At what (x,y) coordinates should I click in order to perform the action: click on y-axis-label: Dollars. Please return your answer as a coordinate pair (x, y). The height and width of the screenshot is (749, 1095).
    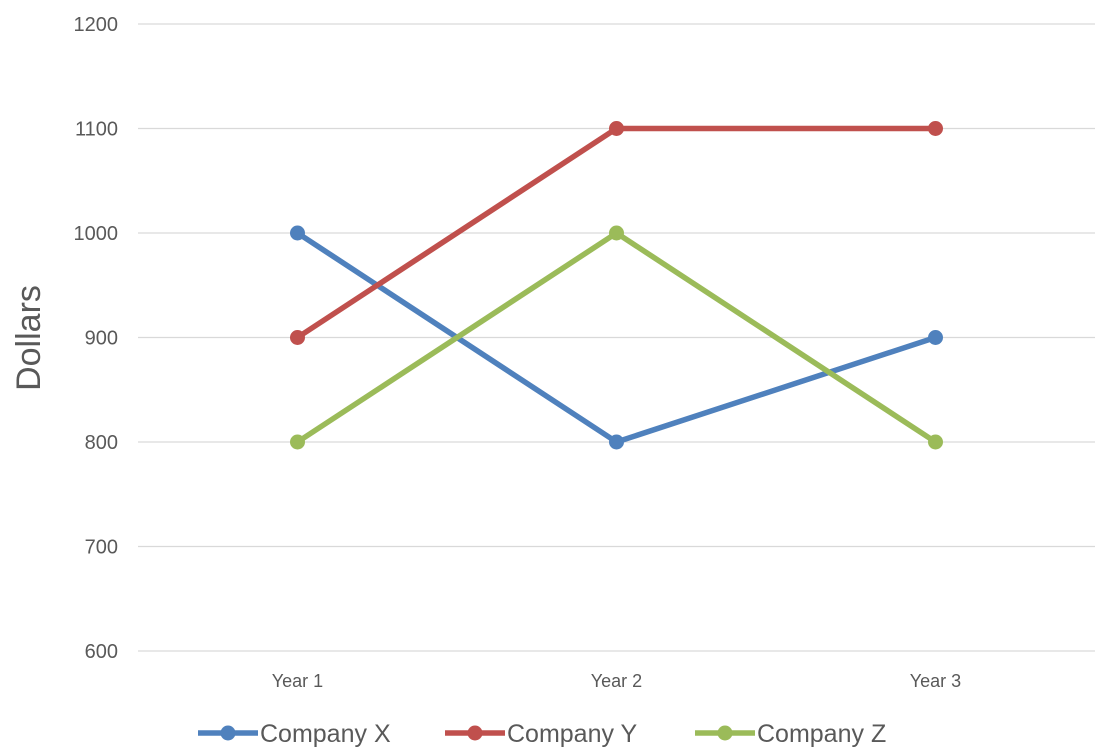
    Looking at the image, I should click on (29, 338).